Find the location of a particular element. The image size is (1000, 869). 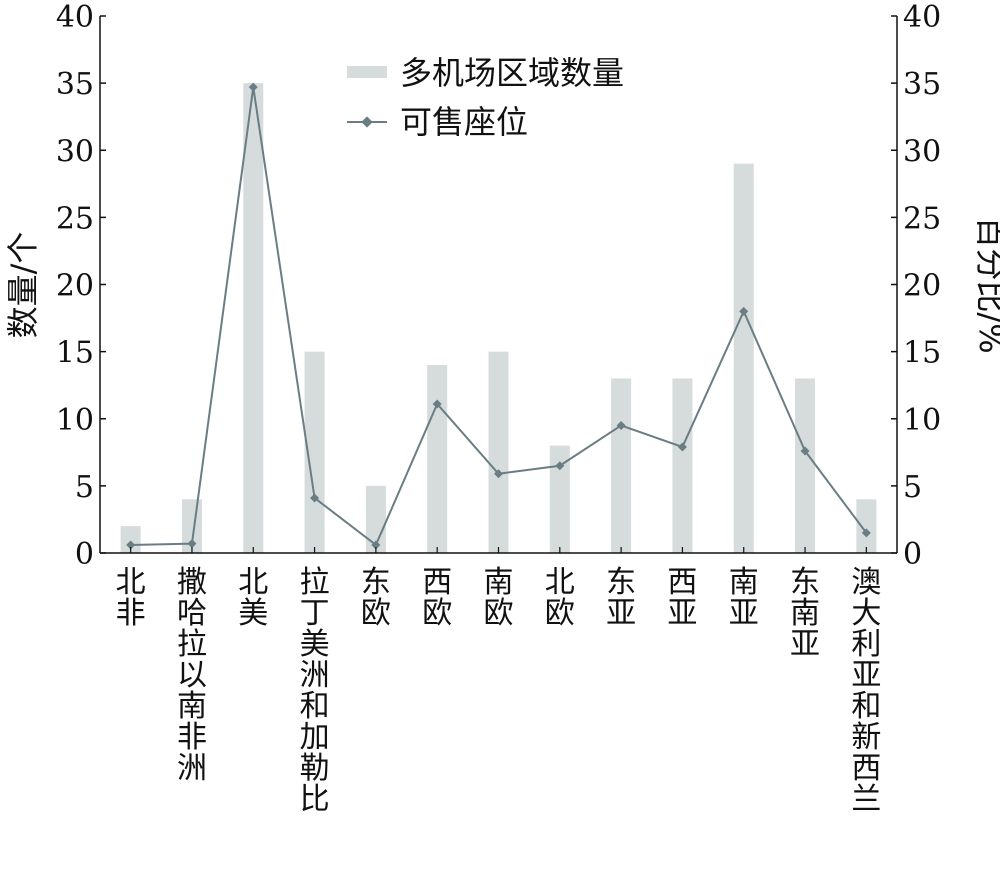

y2-tick-label: 20 is located at coordinates (922, 286).